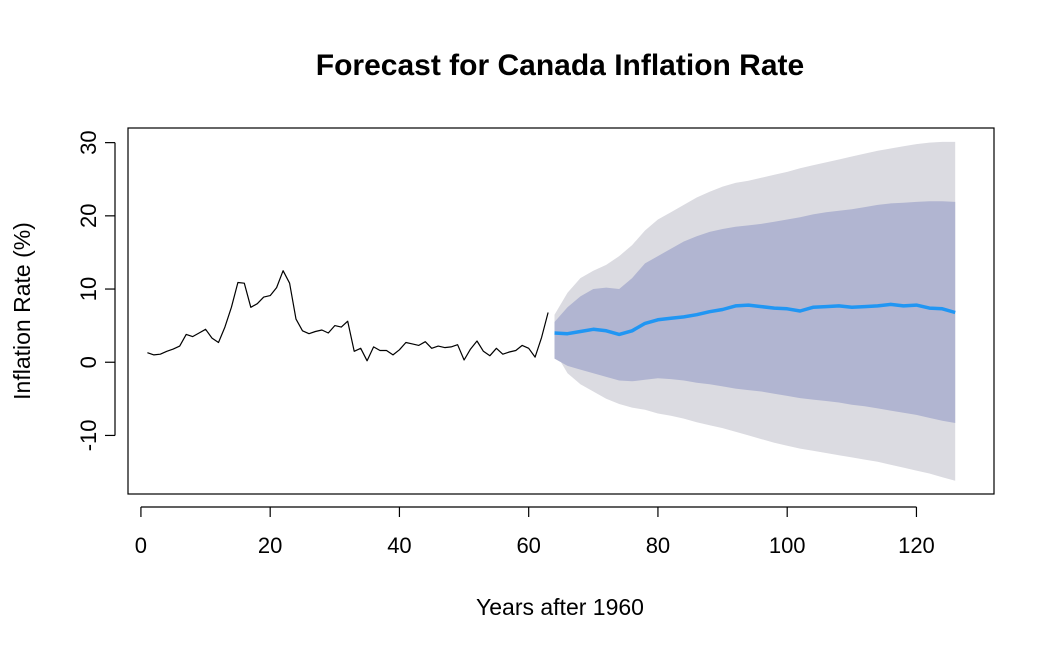 The height and width of the screenshot is (655, 1060). I want to click on x-tick-label: 120, so click(916, 545).